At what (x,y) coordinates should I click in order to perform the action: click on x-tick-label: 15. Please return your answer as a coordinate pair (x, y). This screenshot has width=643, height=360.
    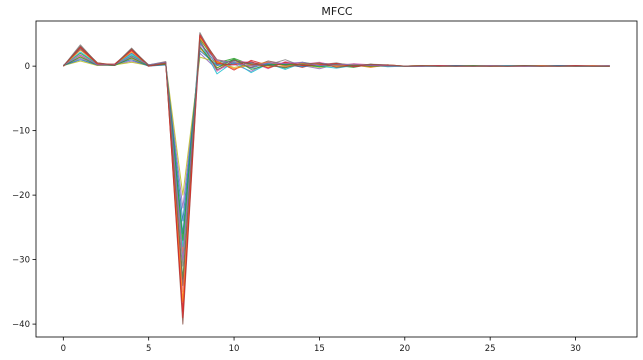
    Looking at the image, I should click on (319, 349).